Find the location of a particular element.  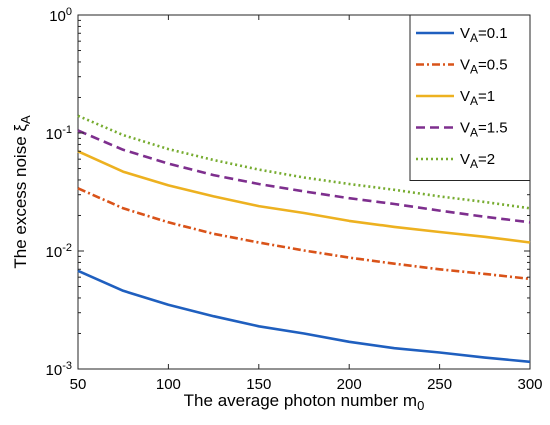

legend-label: VA=0.5 is located at coordinates (484, 67).